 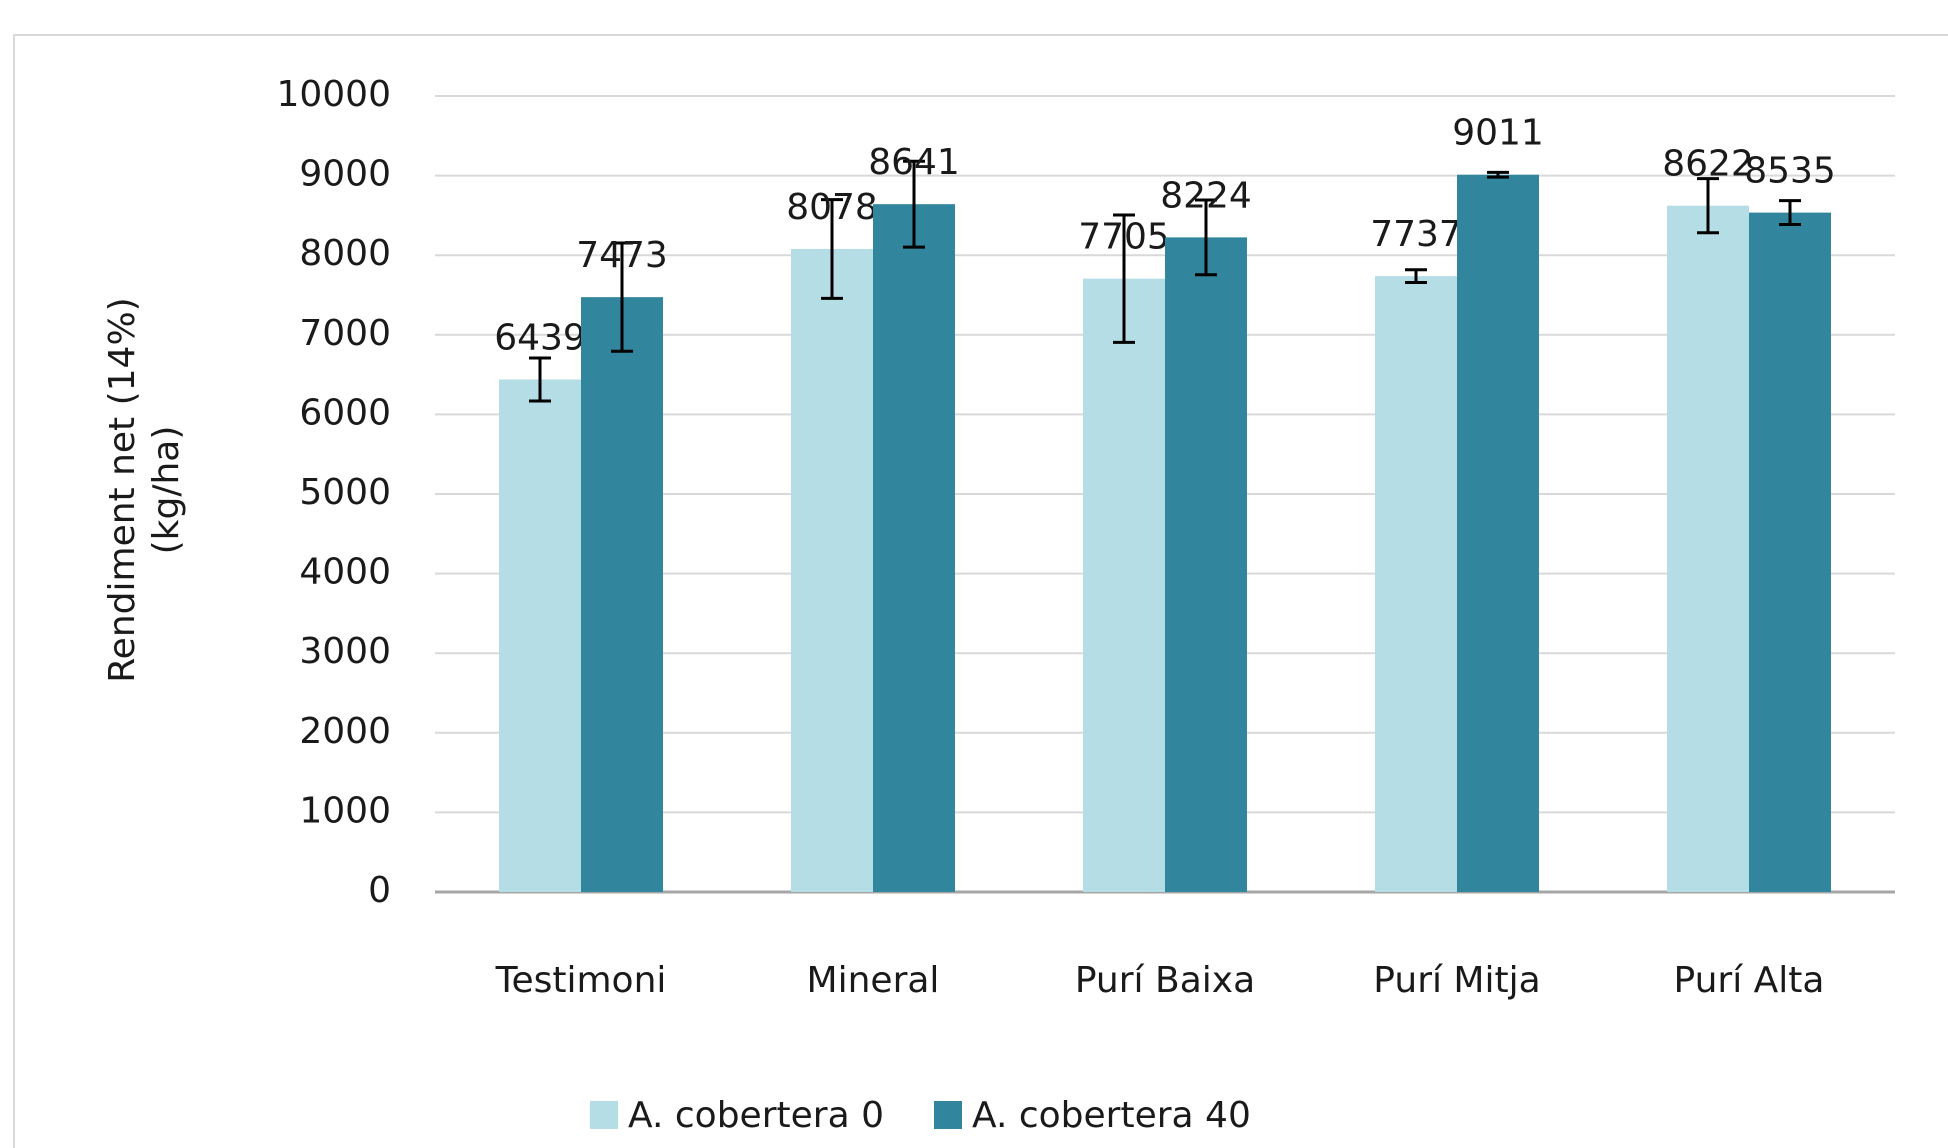 I want to click on data-label: 8535, so click(x=1790, y=171).